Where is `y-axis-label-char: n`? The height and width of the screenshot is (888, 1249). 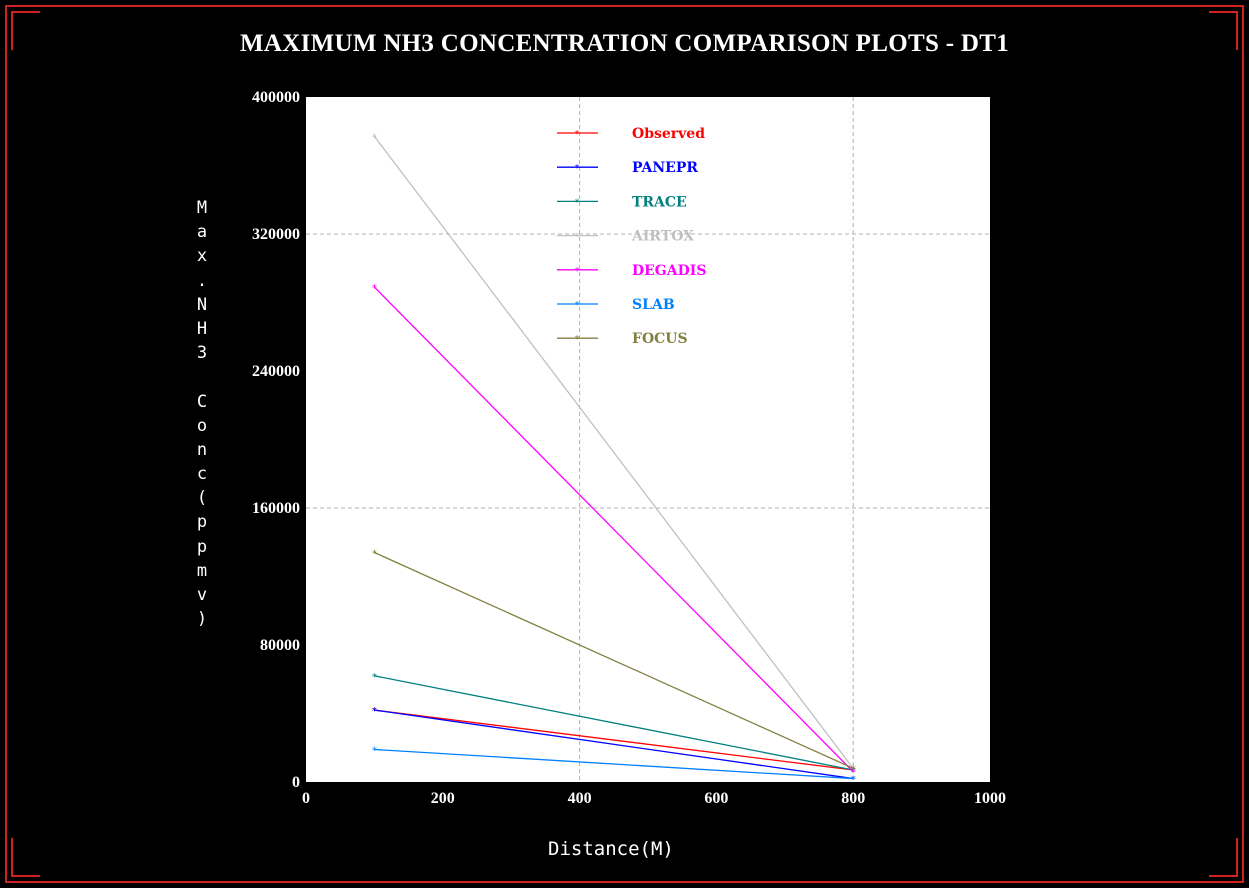 y-axis-label-char: n is located at coordinates (202, 449).